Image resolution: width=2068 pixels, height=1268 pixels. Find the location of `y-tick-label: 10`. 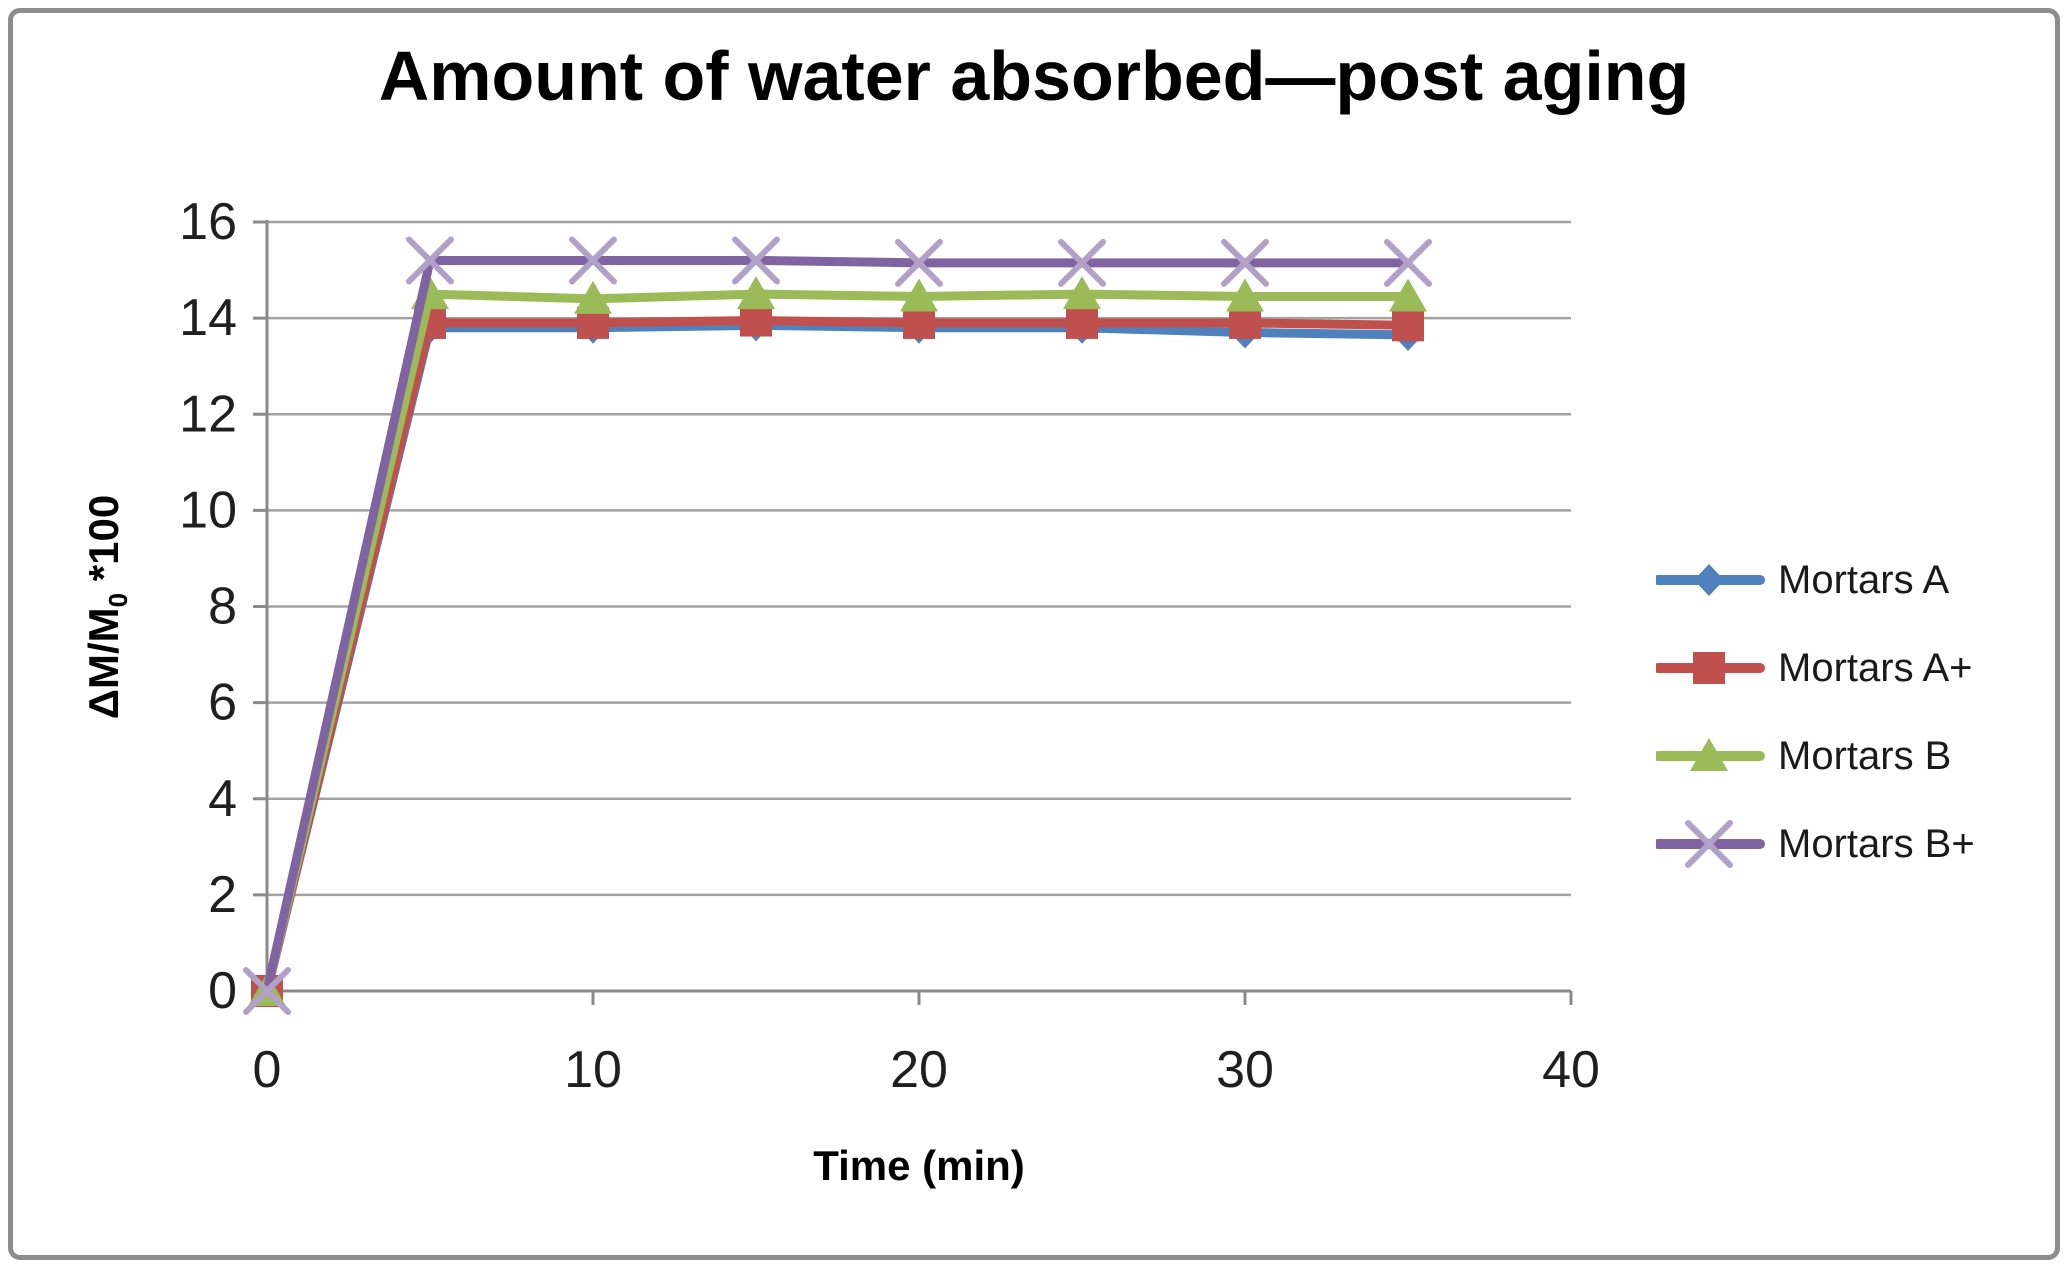

y-tick-label: 10 is located at coordinates (208, 510).